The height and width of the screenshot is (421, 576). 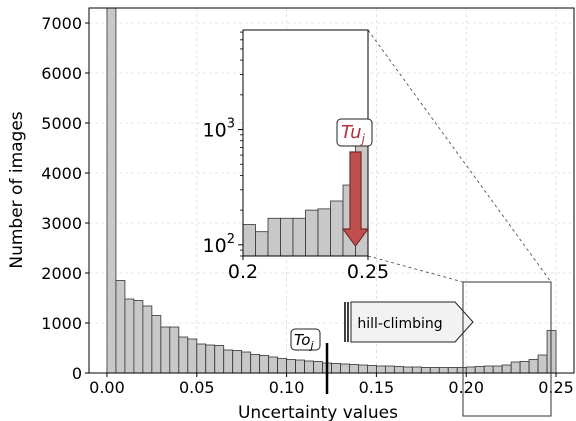 I want to click on x-axis-label: Uncertainty values, so click(x=318, y=412).